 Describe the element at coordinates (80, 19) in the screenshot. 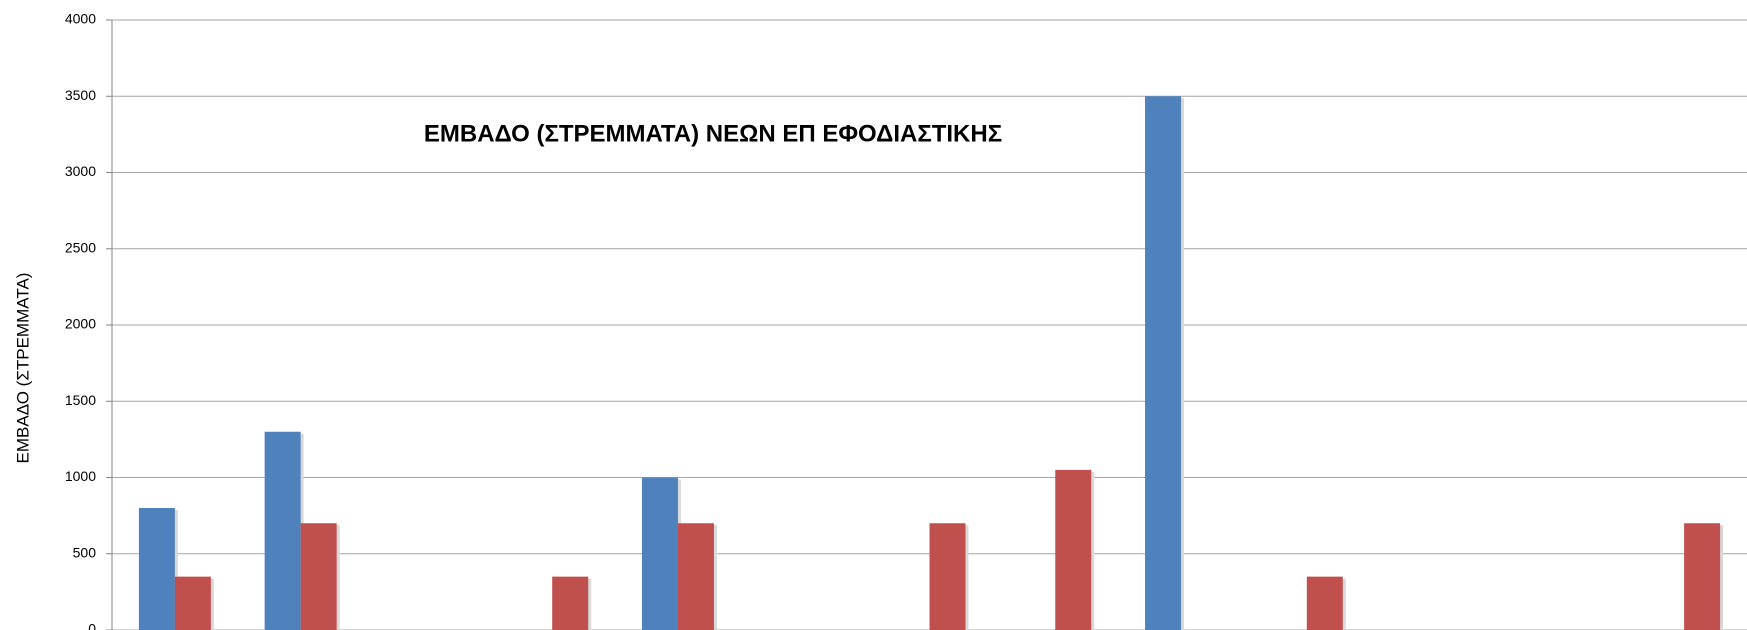

I see `y-tick-label: 4000` at that location.